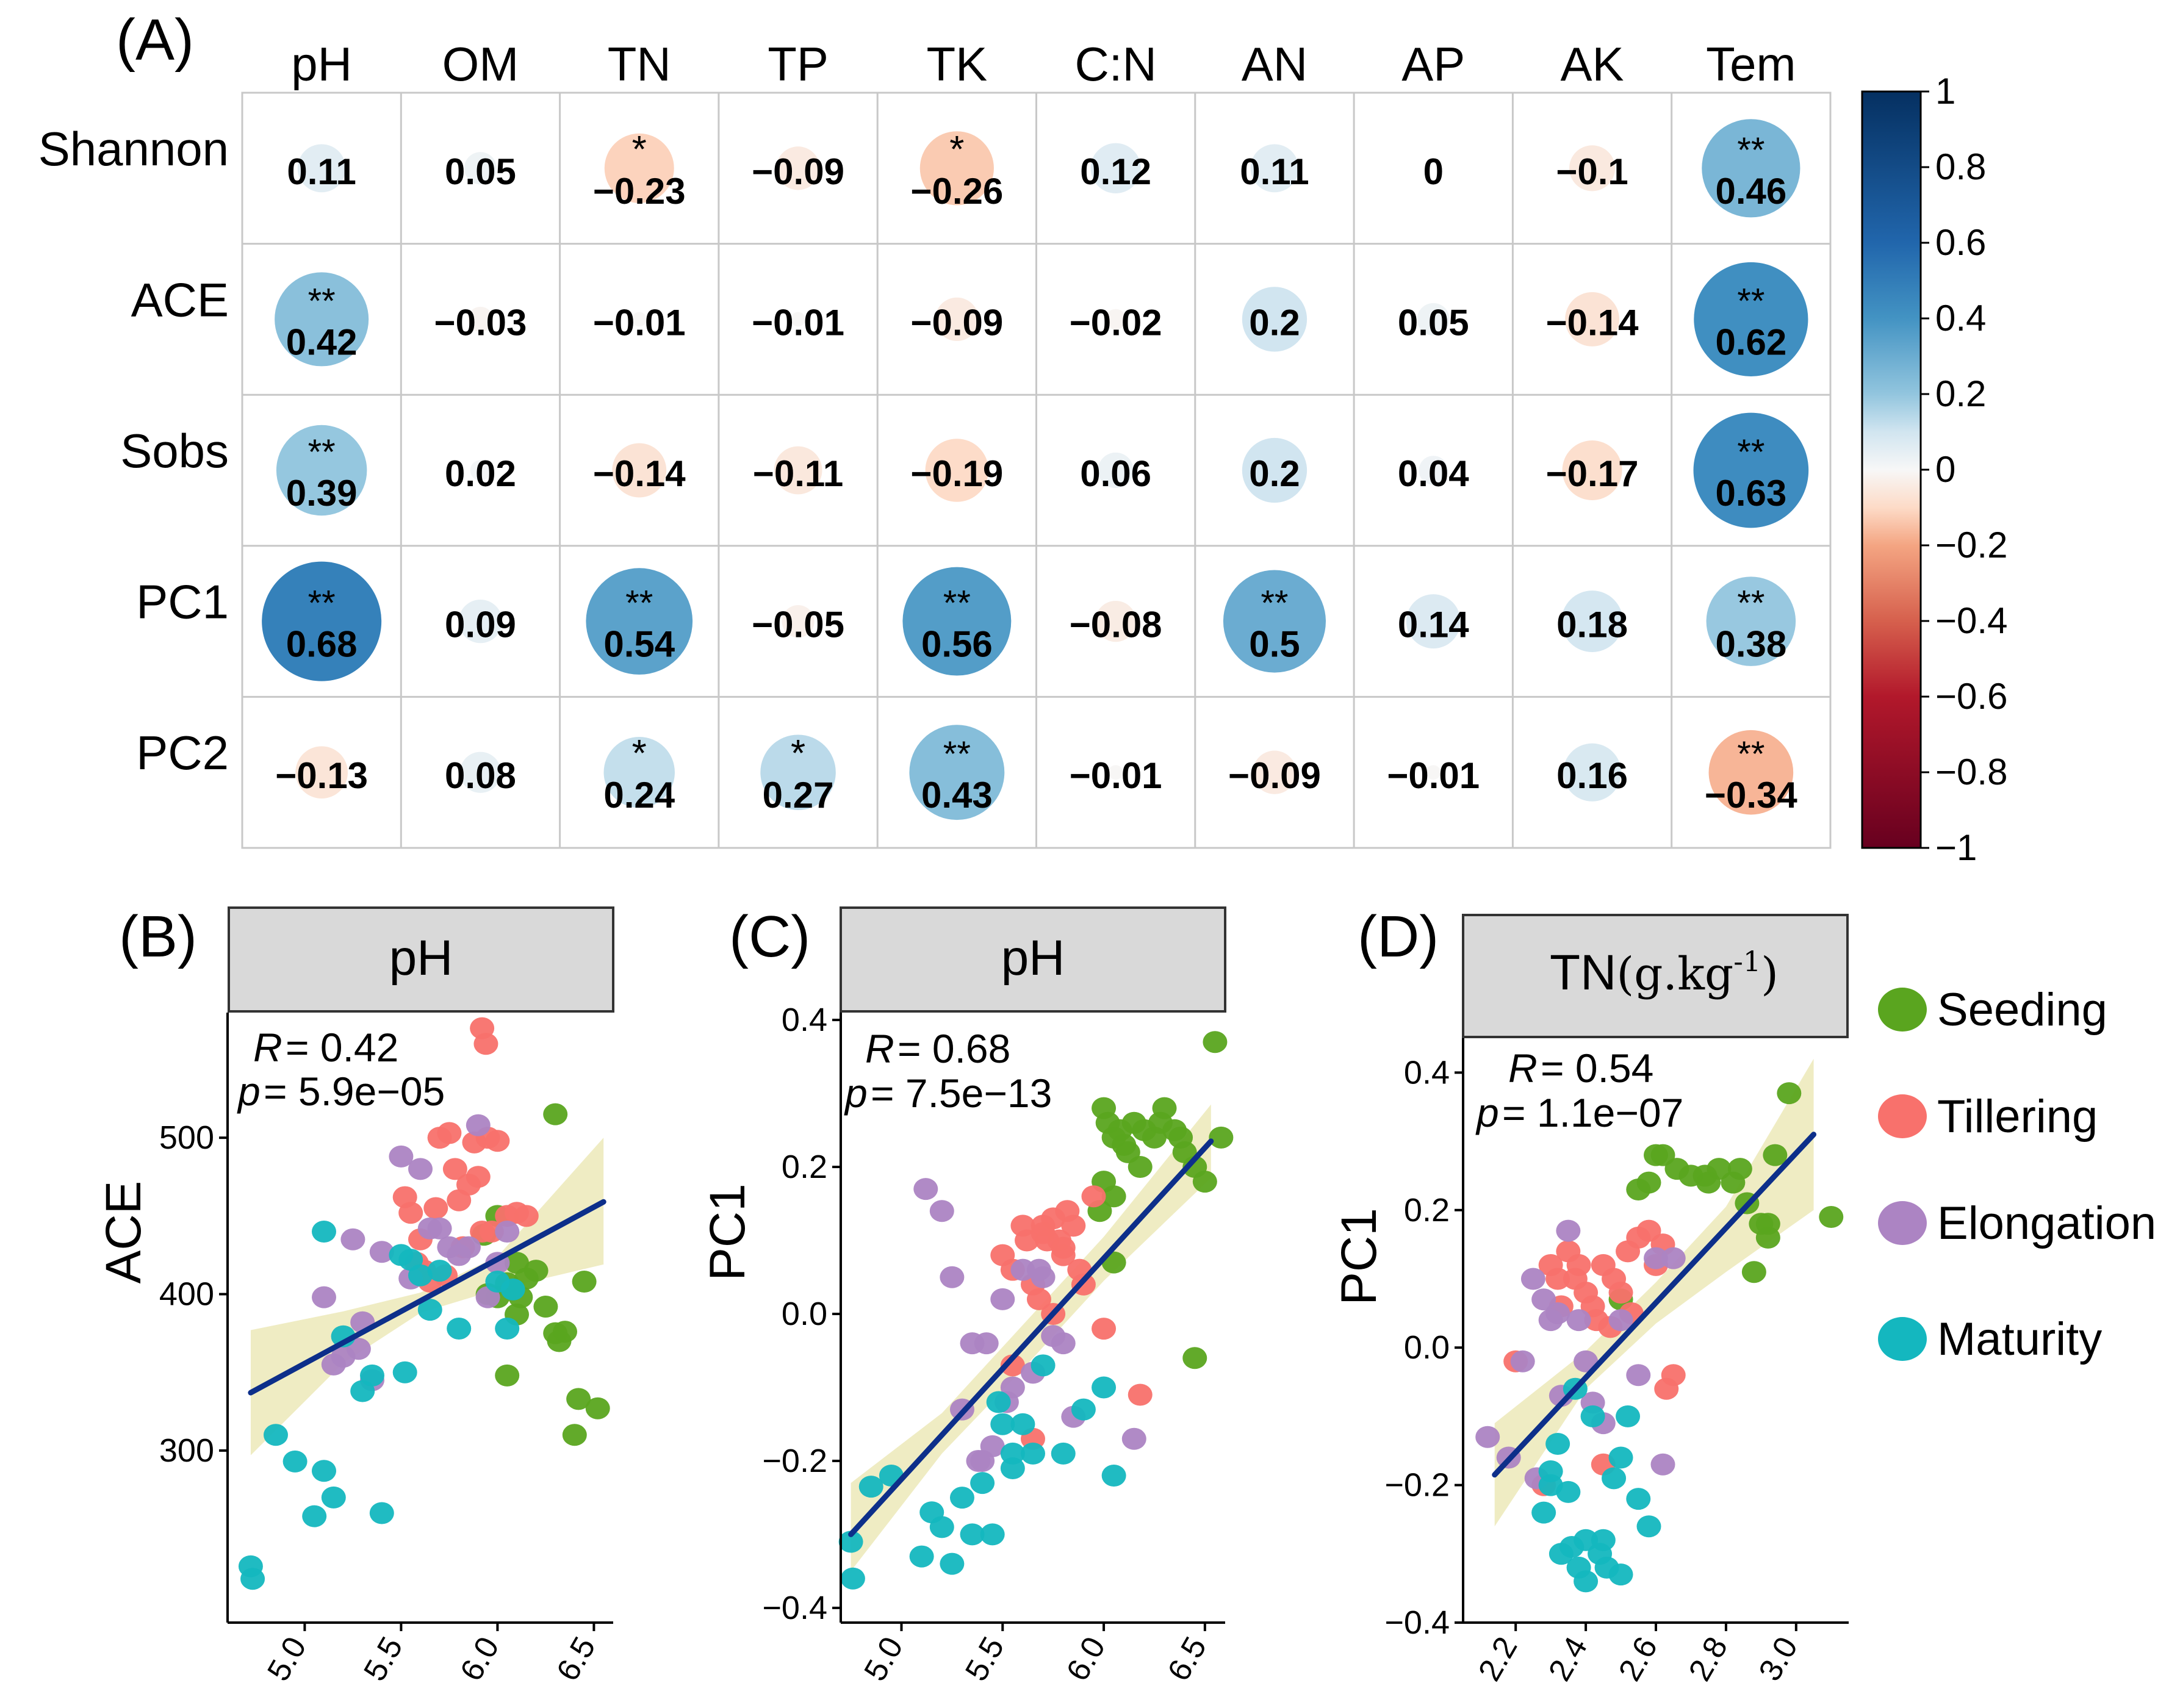 This screenshot has width=2180, height=1708. What do you see at coordinates (1956, 847) in the screenshot?
I see `colorbar-tick-label: −1` at bounding box center [1956, 847].